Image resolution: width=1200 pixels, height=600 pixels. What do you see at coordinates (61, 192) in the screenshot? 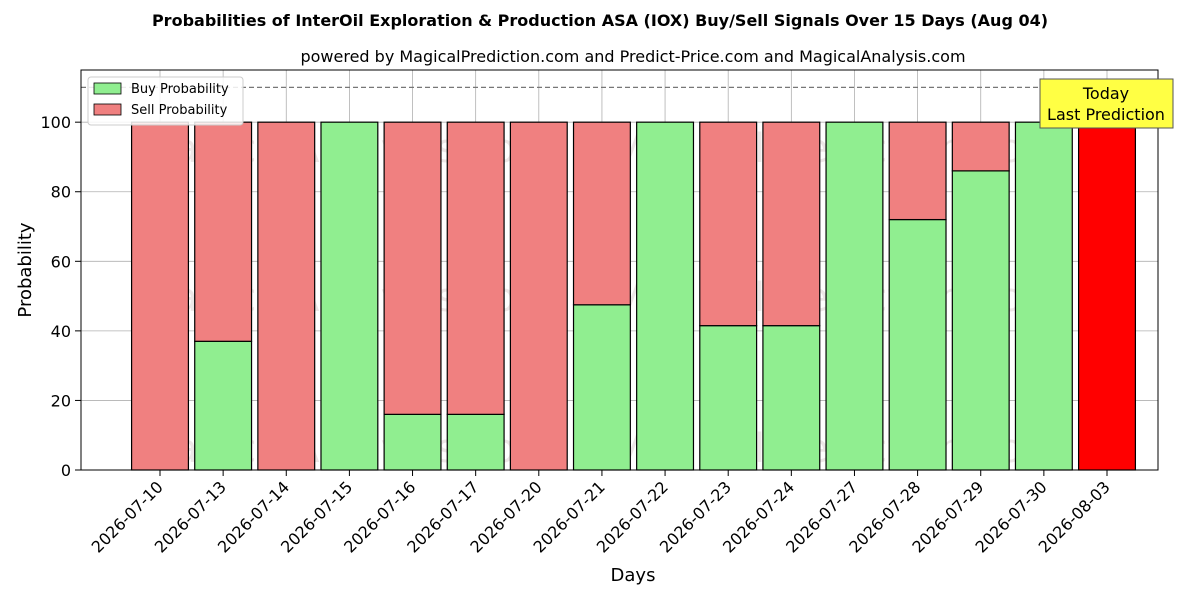
I see `y-tick-label: 80` at bounding box center [61, 192].